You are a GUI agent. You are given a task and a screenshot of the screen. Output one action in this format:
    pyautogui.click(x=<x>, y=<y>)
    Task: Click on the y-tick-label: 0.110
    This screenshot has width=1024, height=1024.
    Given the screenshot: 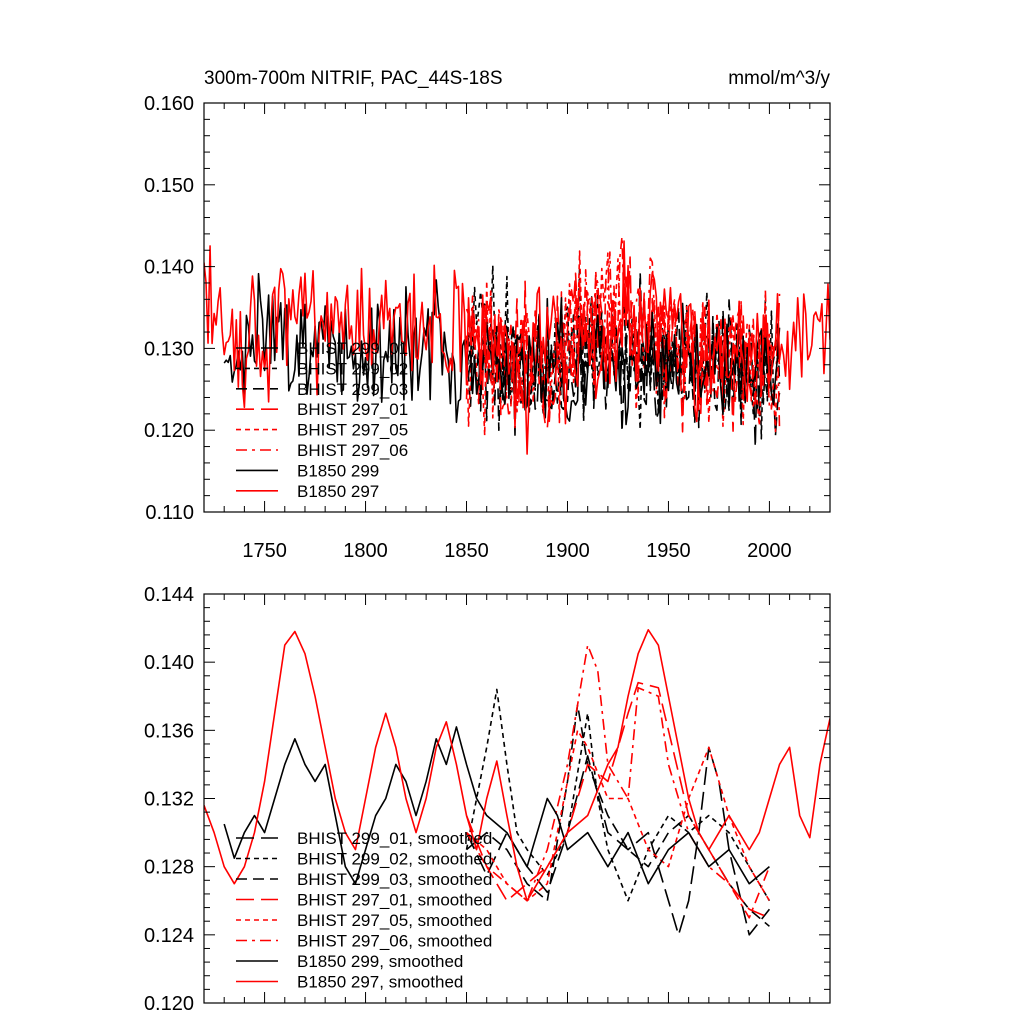 What is the action you would take?
    pyautogui.click(x=169, y=513)
    